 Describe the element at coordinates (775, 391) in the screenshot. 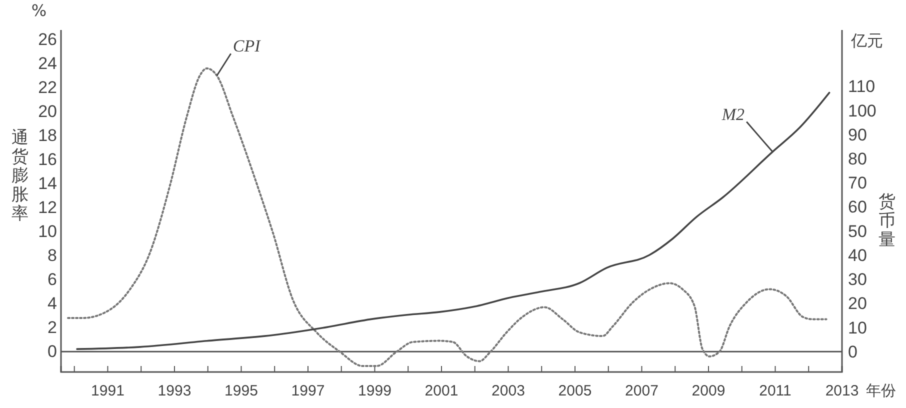

I see `x-tick-label: 2011` at that location.